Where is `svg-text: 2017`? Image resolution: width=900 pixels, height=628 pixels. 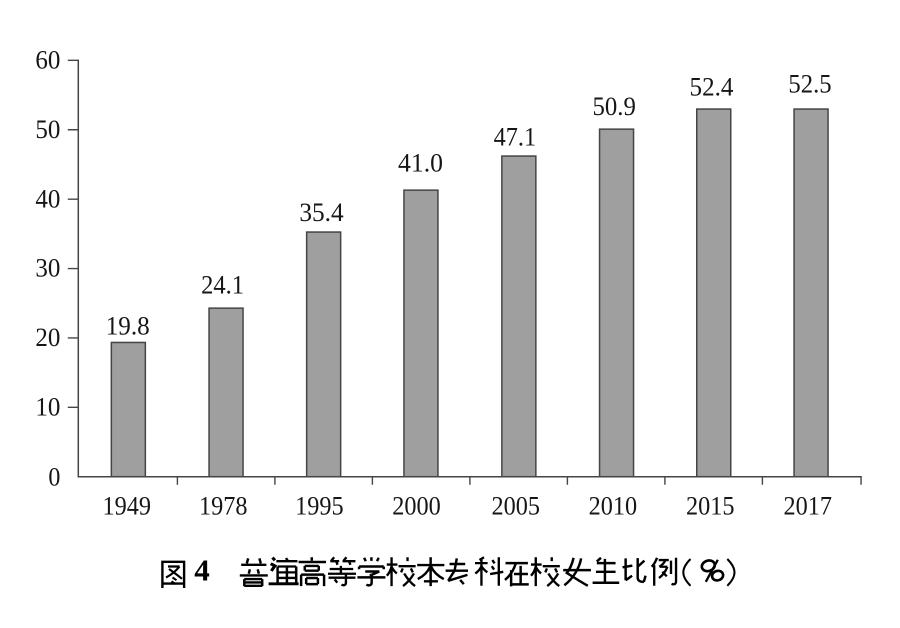
svg-text: 2017 is located at coordinates (807, 505).